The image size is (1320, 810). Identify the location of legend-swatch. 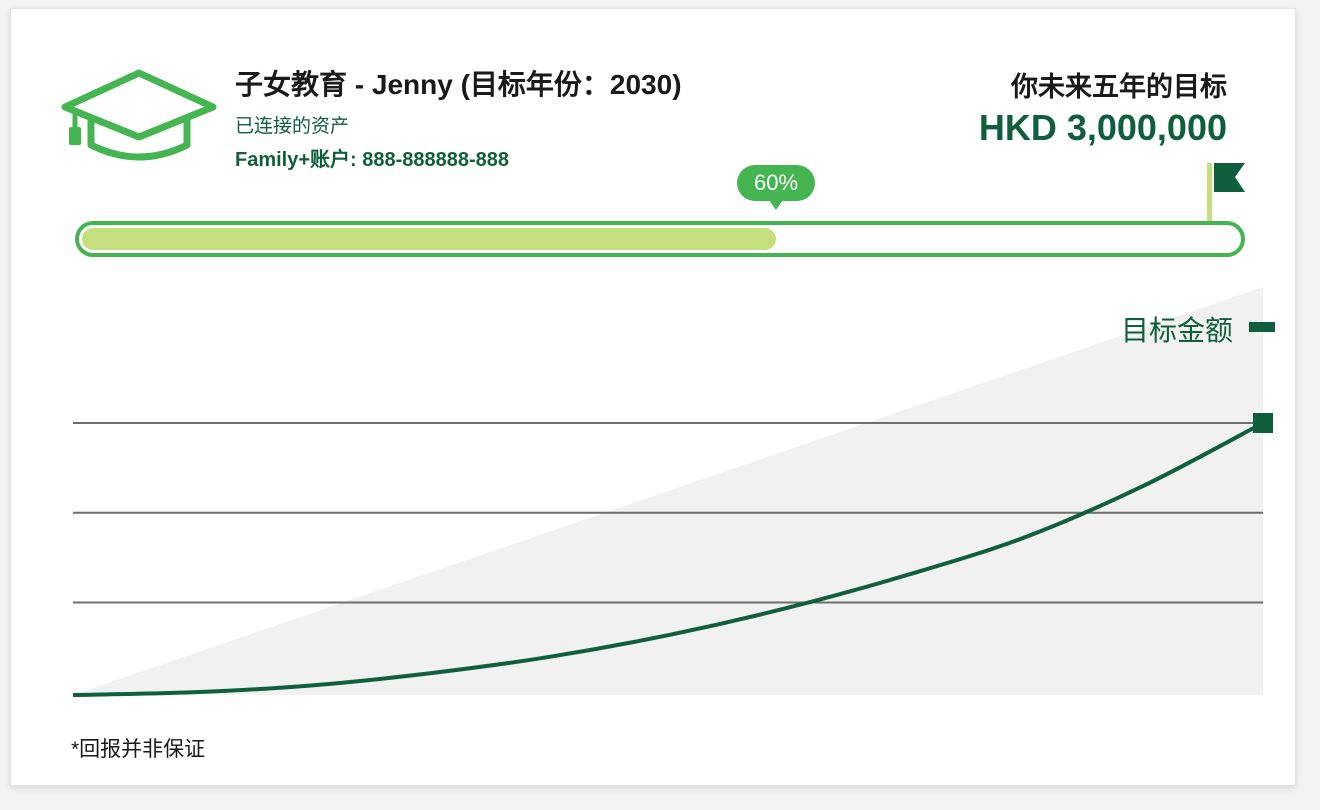
(1262, 327).